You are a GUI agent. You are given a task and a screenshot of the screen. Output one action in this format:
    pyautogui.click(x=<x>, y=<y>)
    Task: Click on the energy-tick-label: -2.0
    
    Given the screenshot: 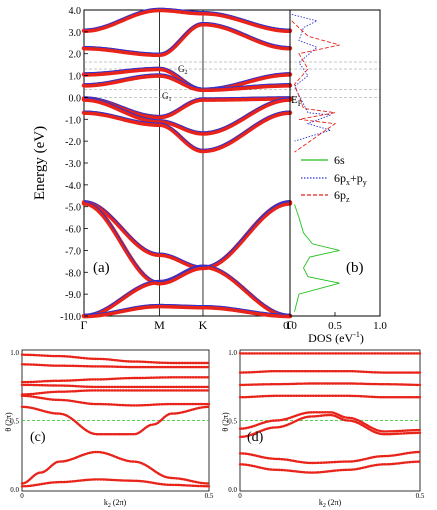 What is the action you would take?
    pyautogui.click(x=73, y=142)
    